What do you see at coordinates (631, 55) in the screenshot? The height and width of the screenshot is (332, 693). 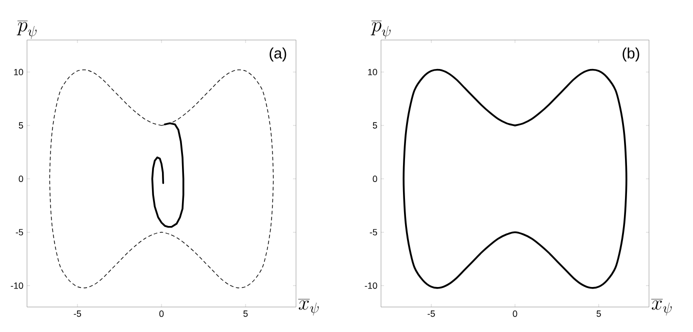 I see `annotation: (b)` at bounding box center [631, 55].